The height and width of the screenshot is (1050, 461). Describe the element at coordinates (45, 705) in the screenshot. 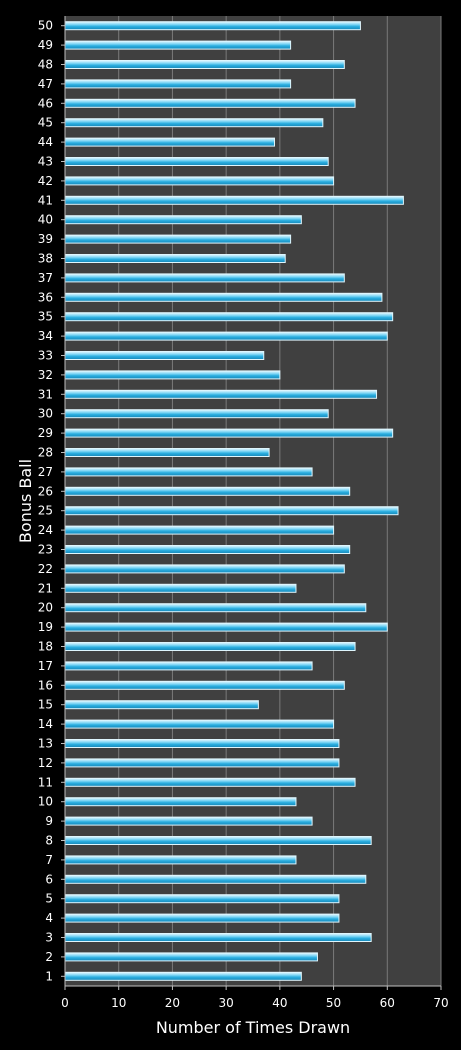

I see `y-tick-label: 15` at that location.